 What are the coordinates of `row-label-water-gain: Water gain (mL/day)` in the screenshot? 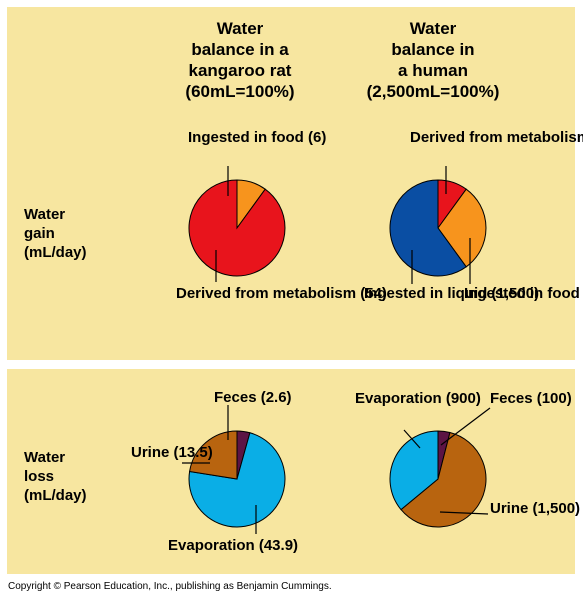 It's located at (55, 233).